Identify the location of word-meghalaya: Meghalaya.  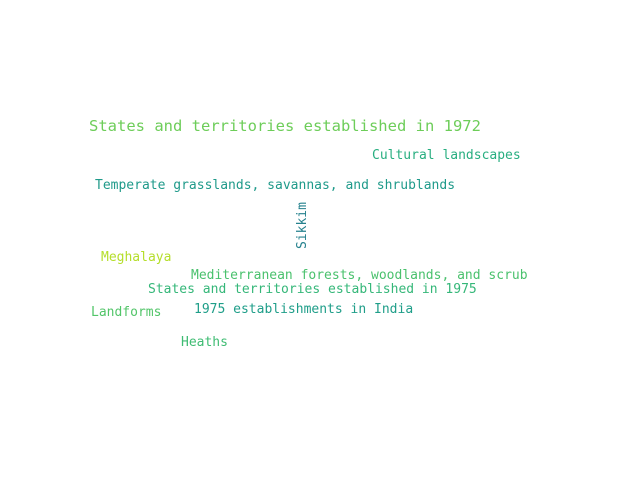
(136, 257).